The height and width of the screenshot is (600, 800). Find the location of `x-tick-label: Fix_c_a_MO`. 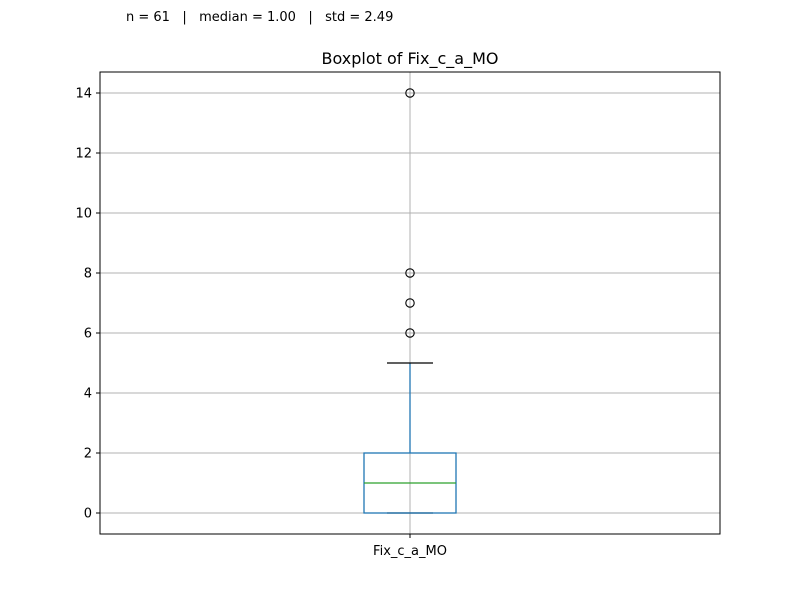

x-tick-label: Fix_c_a_MO is located at coordinates (410, 551).